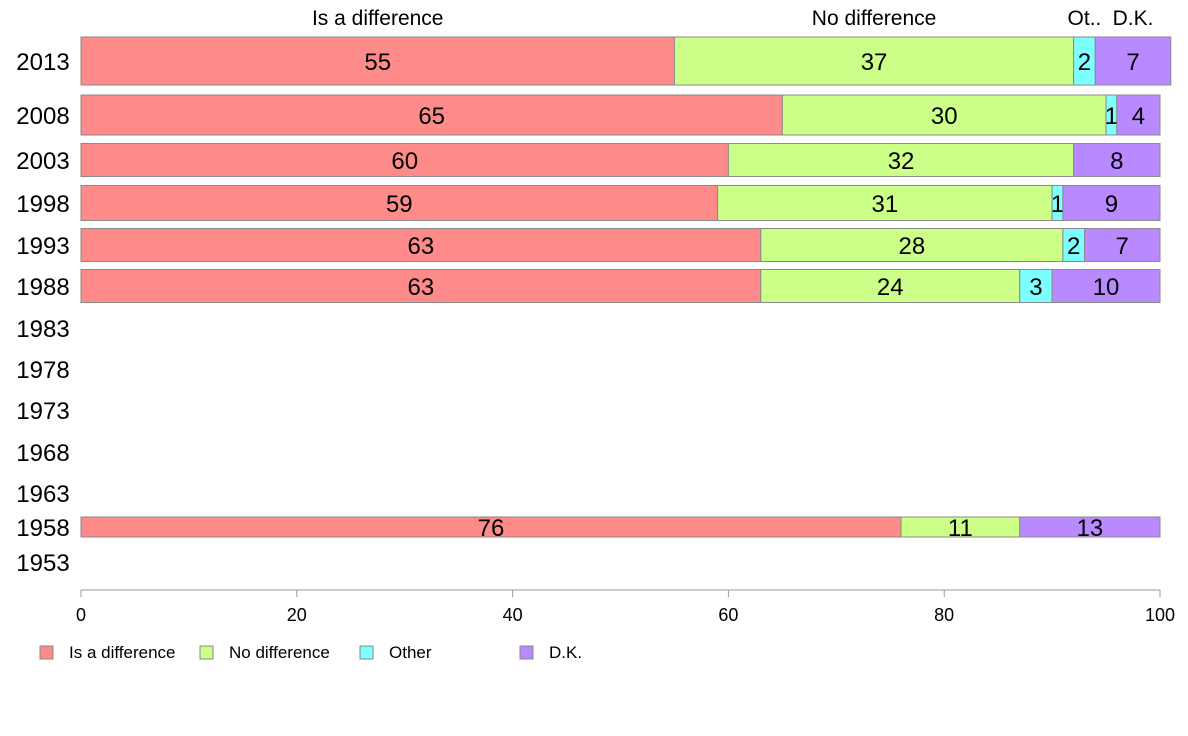 The image size is (1188, 736). I want to click on data-label: 65, so click(431, 116).